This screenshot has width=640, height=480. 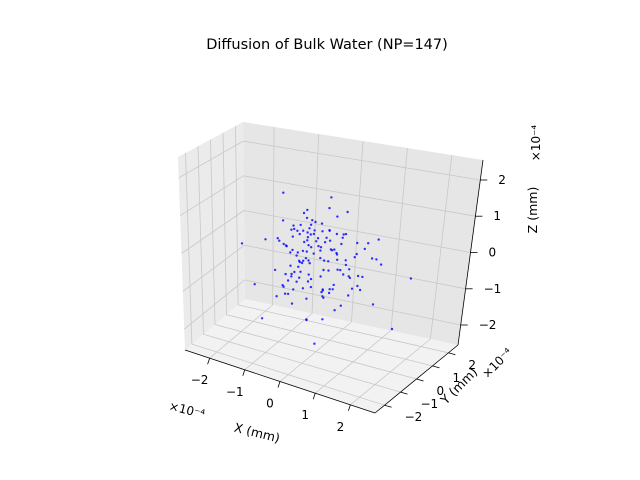 What do you see at coordinates (502, 180) in the screenshot?
I see `z-tick-label: 2` at bounding box center [502, 180].